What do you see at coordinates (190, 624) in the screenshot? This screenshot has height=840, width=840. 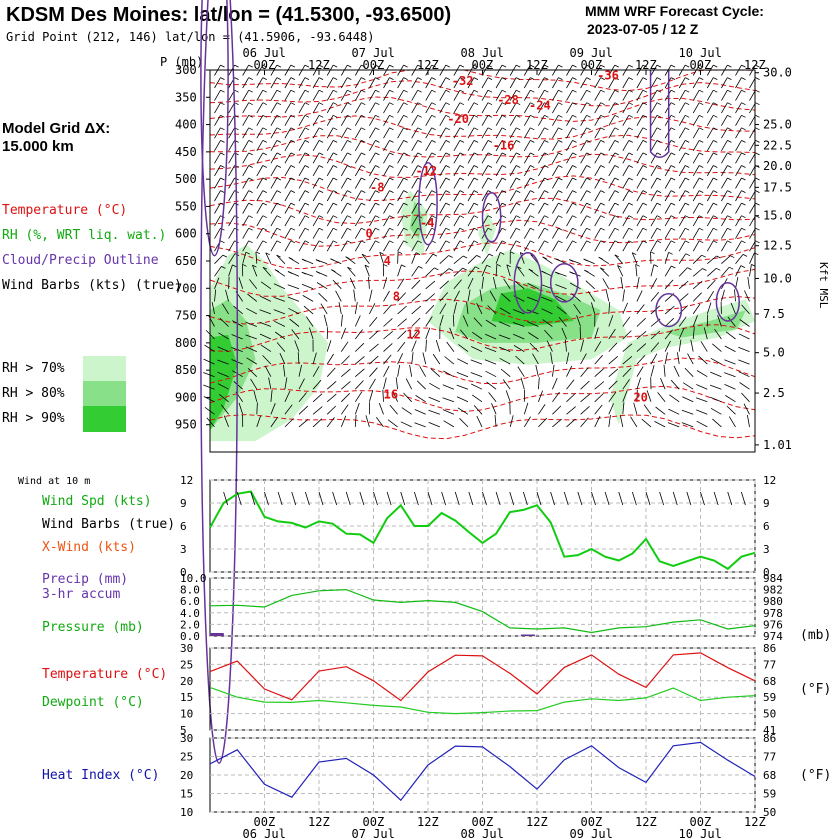 I see `panel-tick-left: 2.0` at bounding box center [190, 624].